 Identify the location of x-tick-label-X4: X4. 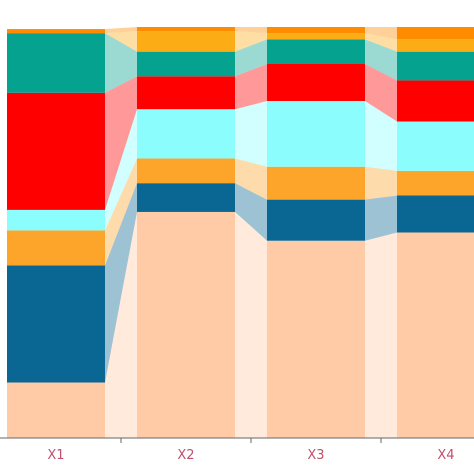
(445, 455).